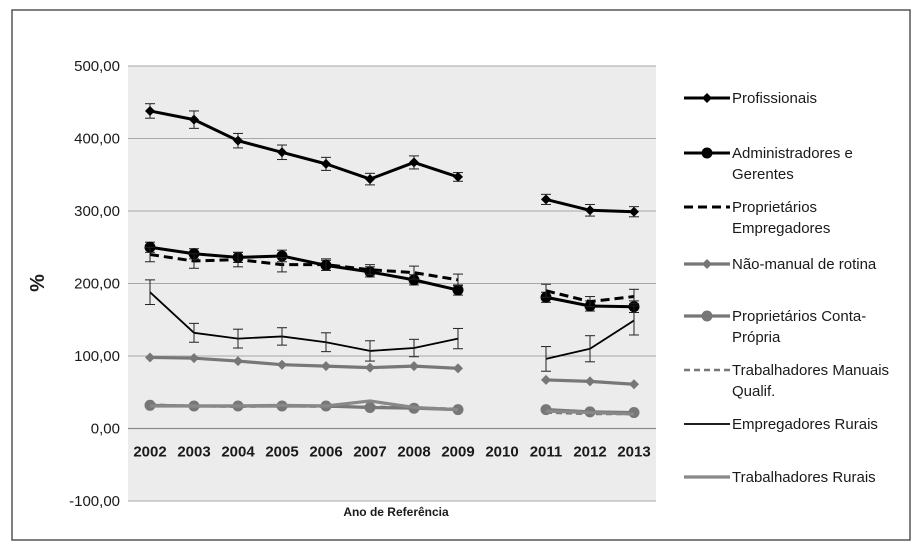 This screenshot has height=551, width=921. Describe the element at coordinates (193, 452) in the screenshot. I see `x-tick-label: 2003` at that location.